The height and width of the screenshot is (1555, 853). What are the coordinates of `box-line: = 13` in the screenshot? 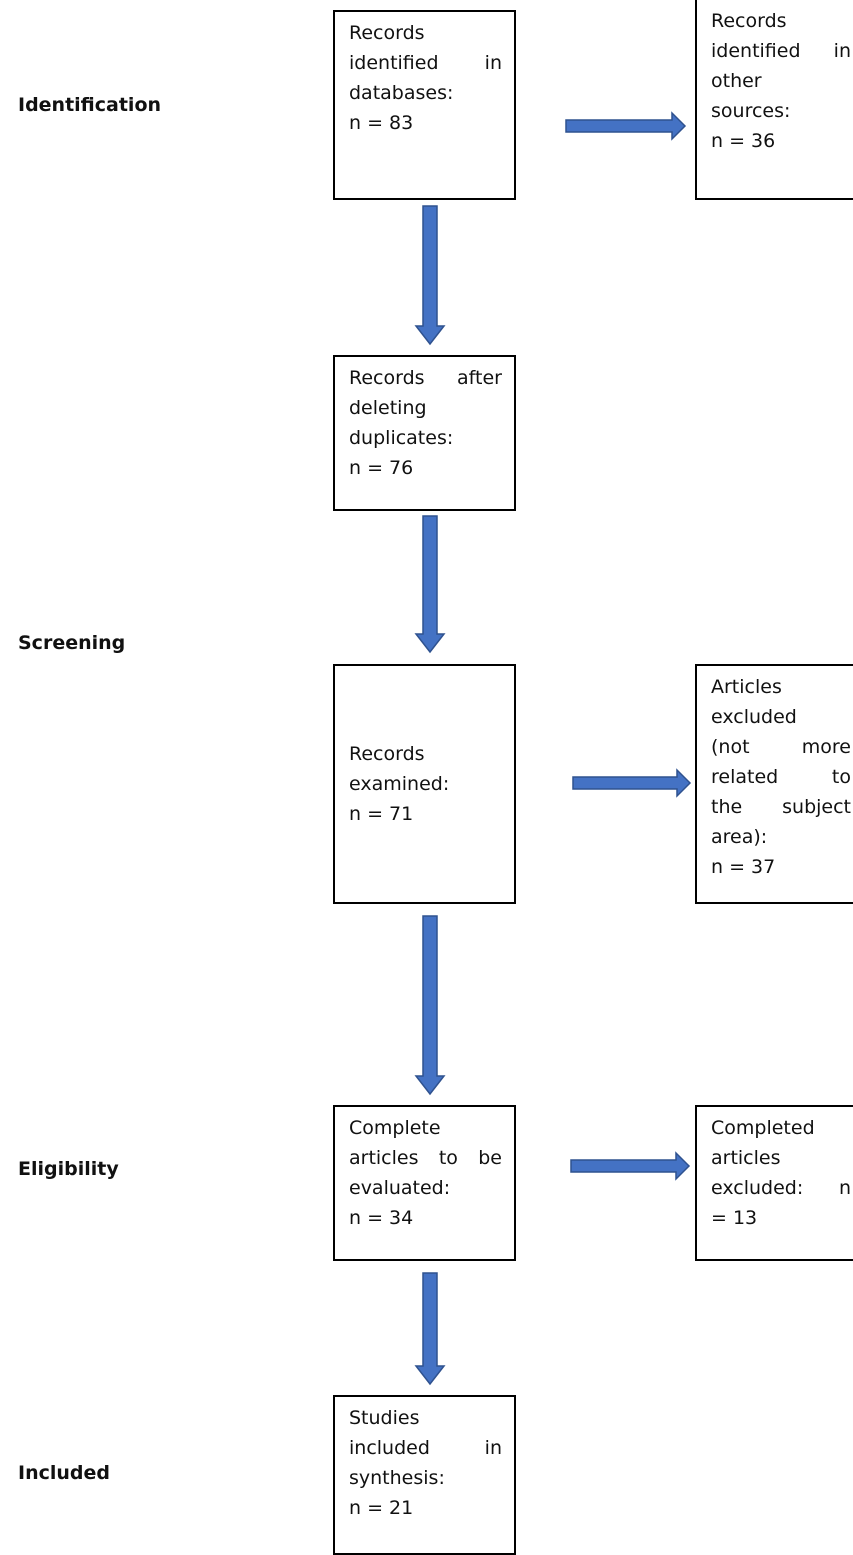 It's located at (734, 1218).